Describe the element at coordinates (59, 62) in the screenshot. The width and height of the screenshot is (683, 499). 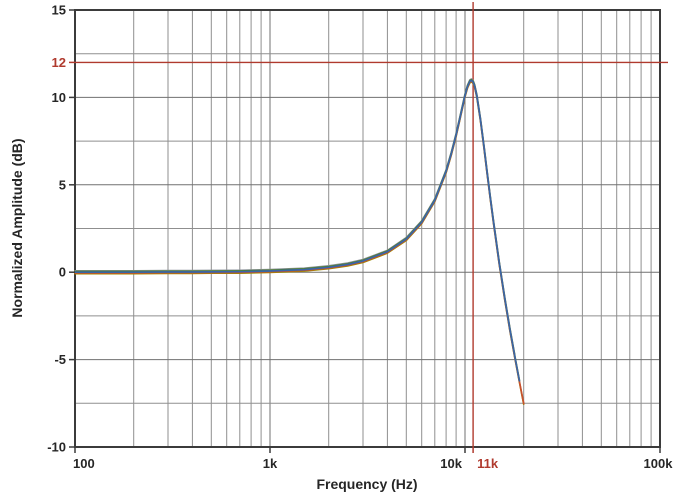
I see `y-tick-label-12: 12` at that location.